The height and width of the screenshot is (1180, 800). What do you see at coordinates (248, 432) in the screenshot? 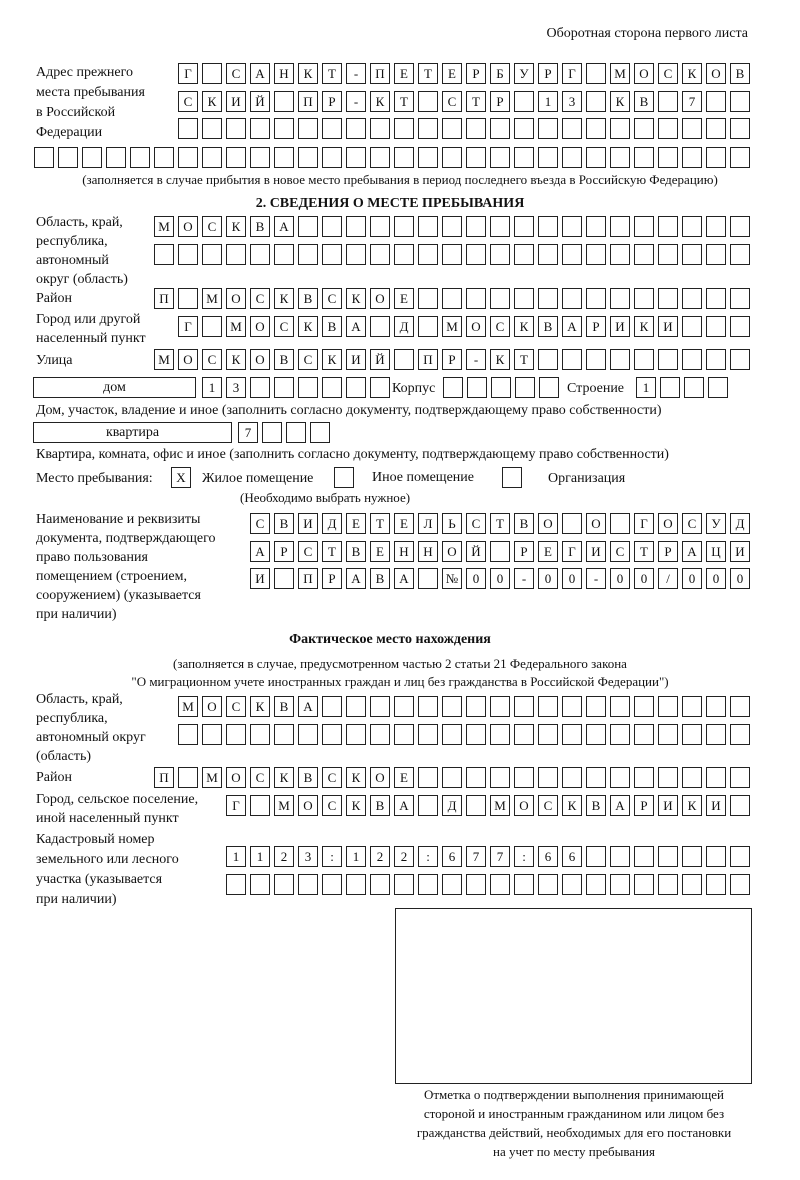
I see `char-cell: 7` at bounding box center [248, 432].